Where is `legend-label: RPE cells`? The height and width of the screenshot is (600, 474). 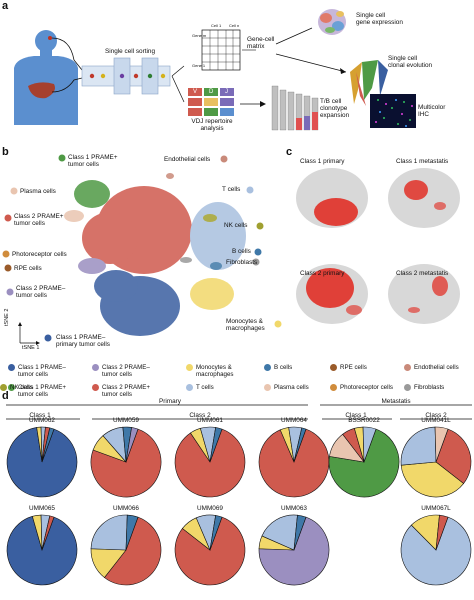
legend-label: RPE cells is located at coordinates (353, 367).